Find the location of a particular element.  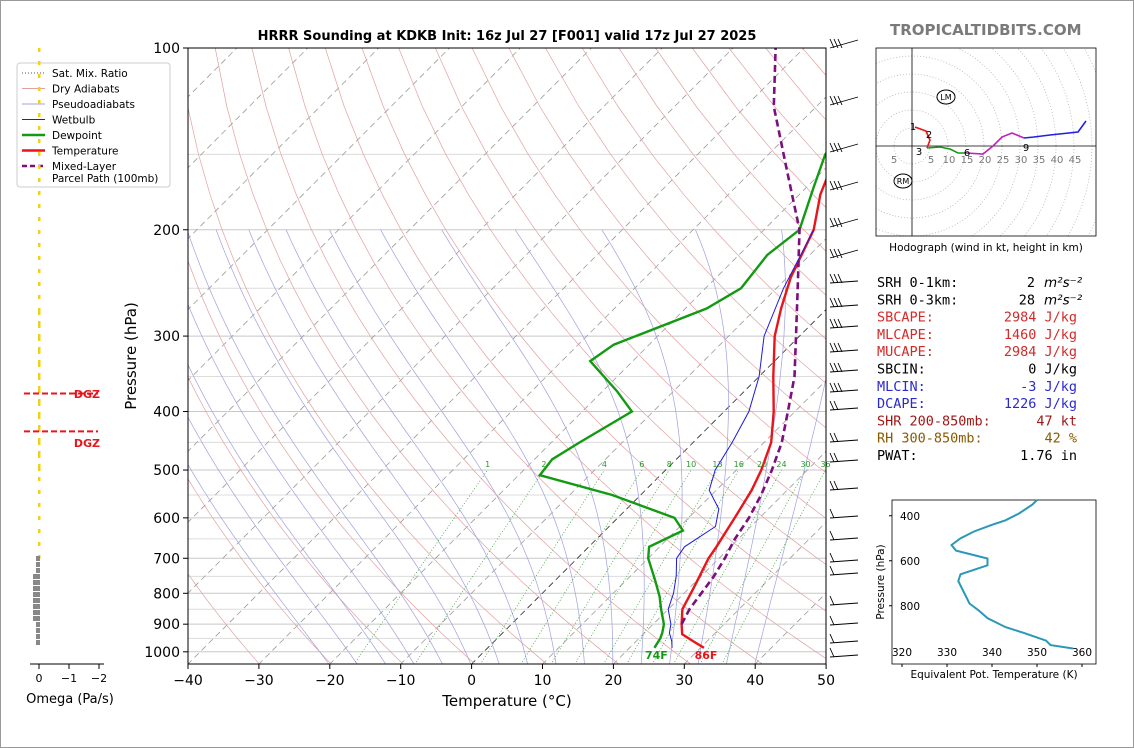

x-tick-label: −30 is located at coordinates (259, 681).